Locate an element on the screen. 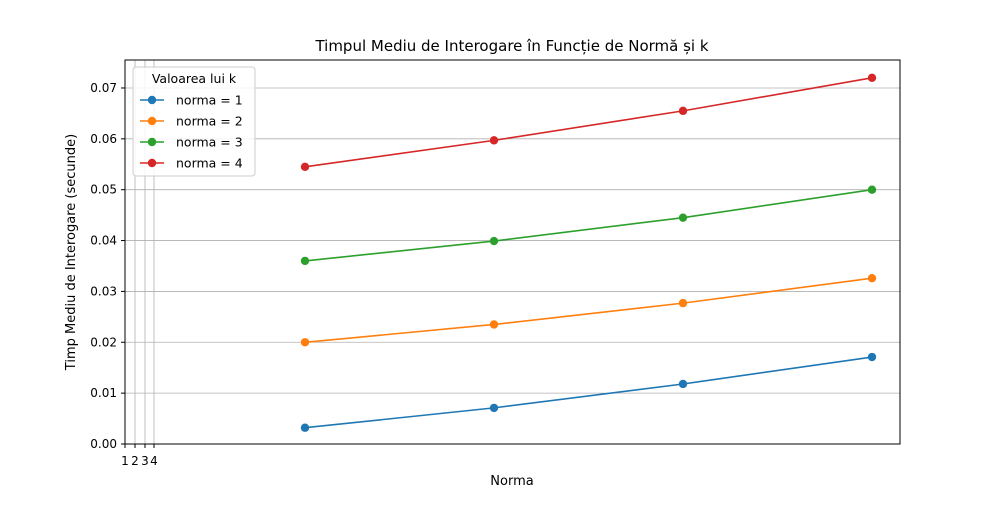 This screenshot has width=1000, height=505. legend-label: norma = 2 is located at coordinates (209, 121).